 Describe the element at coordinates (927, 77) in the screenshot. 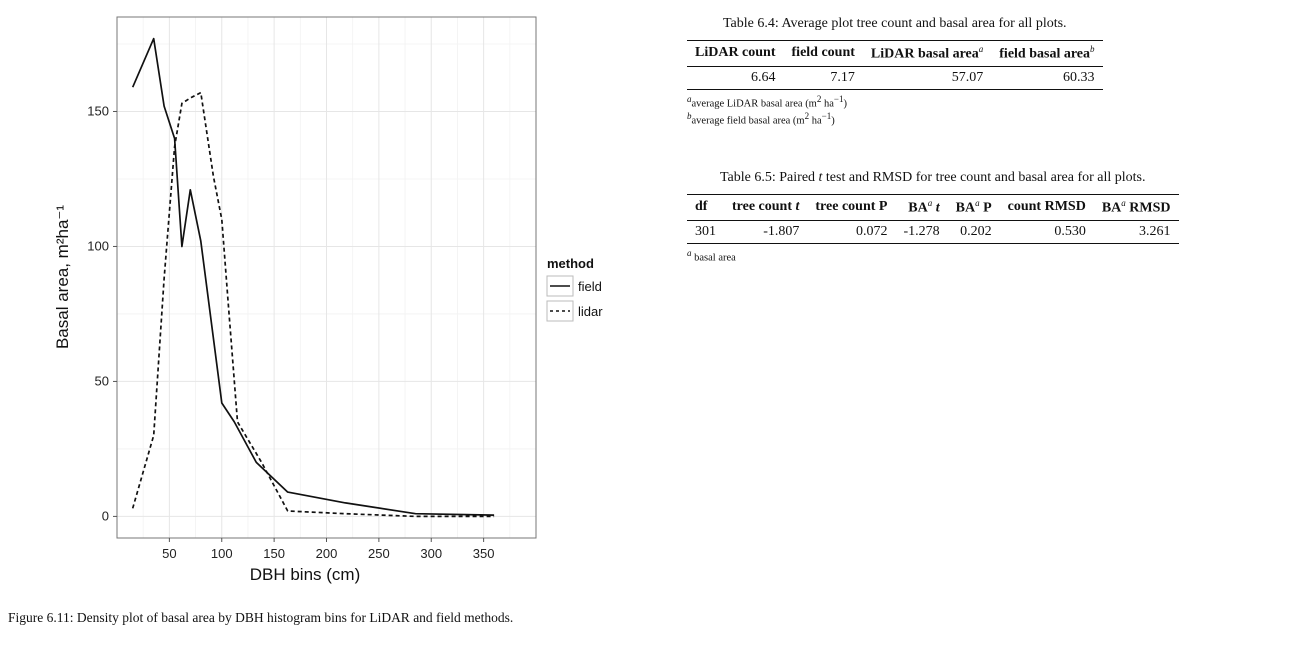

I see `t64-cell: 57.07` at that location.